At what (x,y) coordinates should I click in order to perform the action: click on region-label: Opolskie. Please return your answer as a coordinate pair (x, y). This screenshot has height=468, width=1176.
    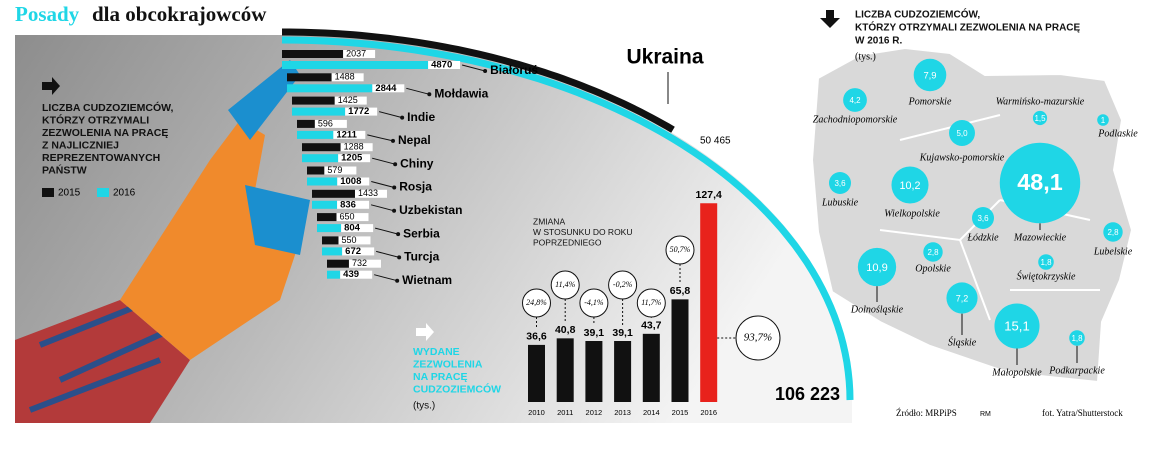
    Looking at the image, I should click on (933, 268).